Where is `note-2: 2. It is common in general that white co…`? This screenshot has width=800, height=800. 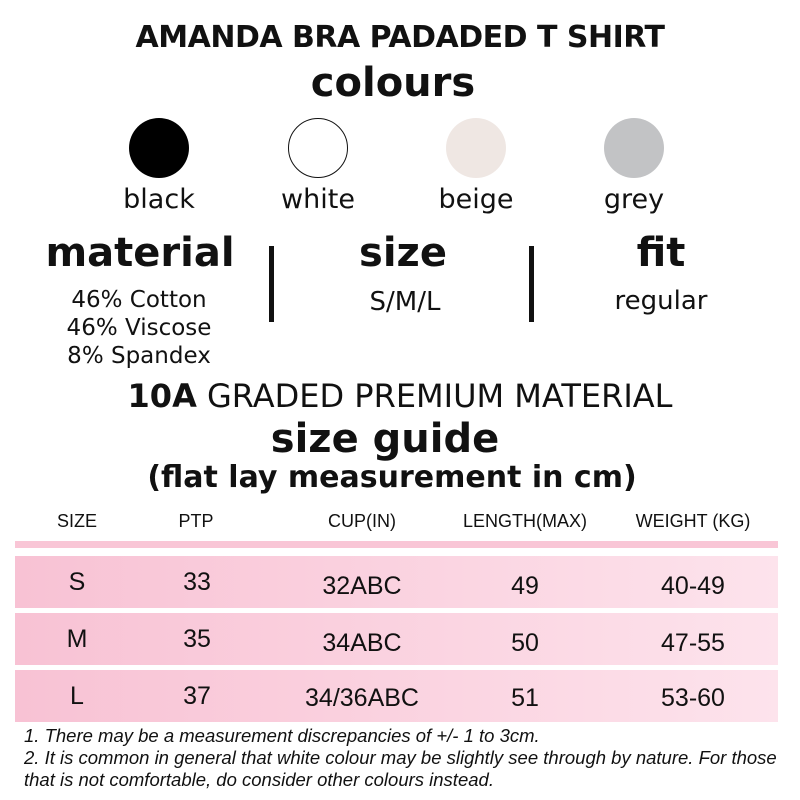 note-2: 2. It is common in general that white co… is located at coordinates (400, 768).